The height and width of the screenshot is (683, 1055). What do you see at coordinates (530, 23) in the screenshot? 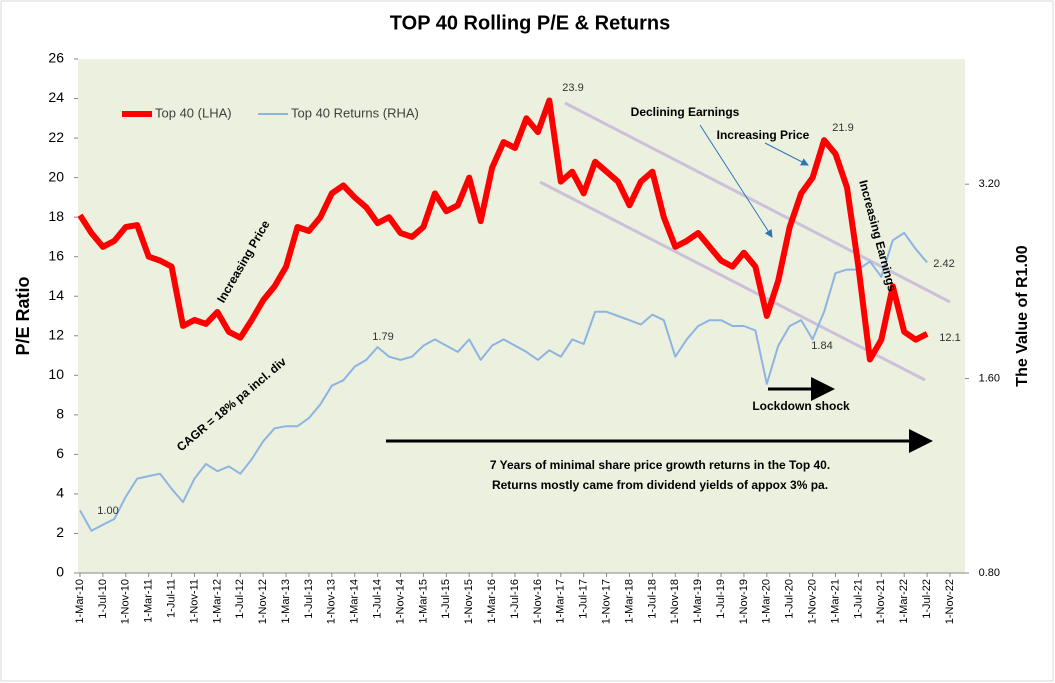
I see `chart-title: TOP 40 Rolling P/E & Returns` at bounding box center [530, 23].